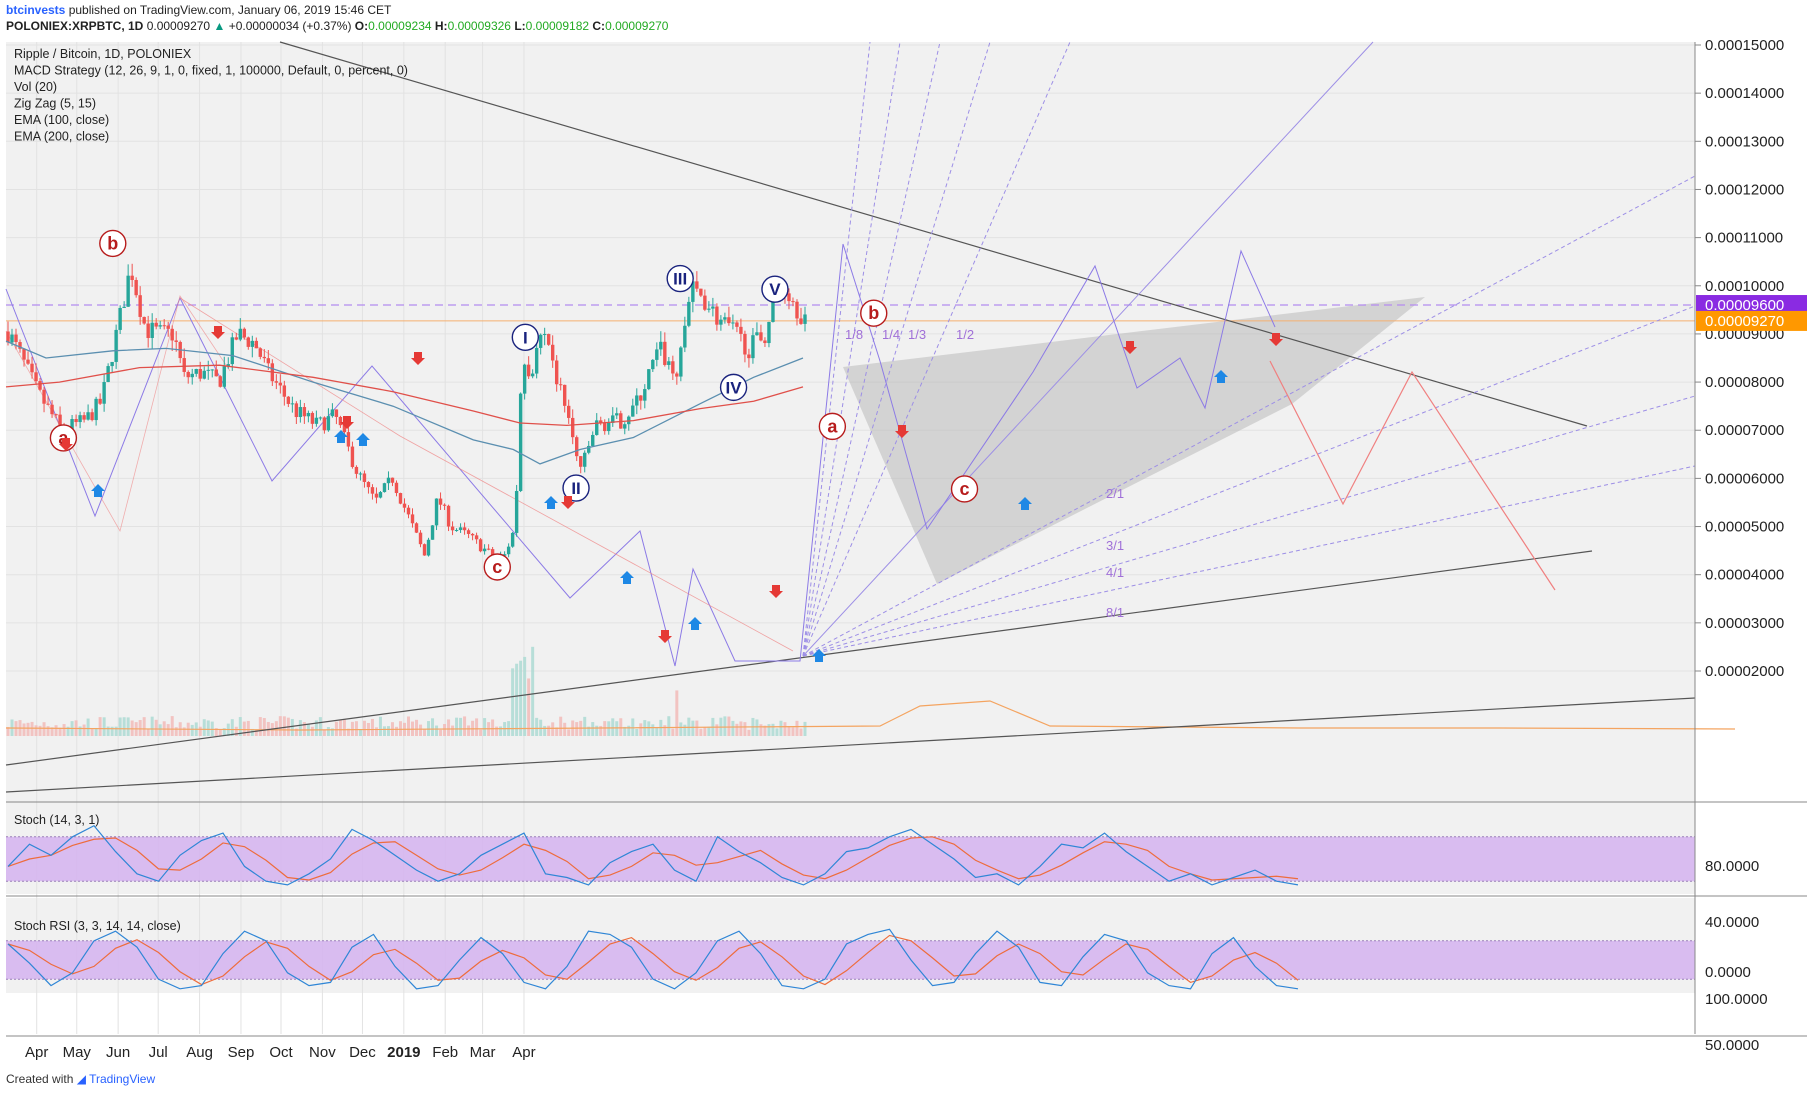 This screenshot has height=1096, width=1807. What do you see at coordinates (241, 1052) in the screenshot?
I see `x-tick-label: Sep` at bounding box center [241, 1052].